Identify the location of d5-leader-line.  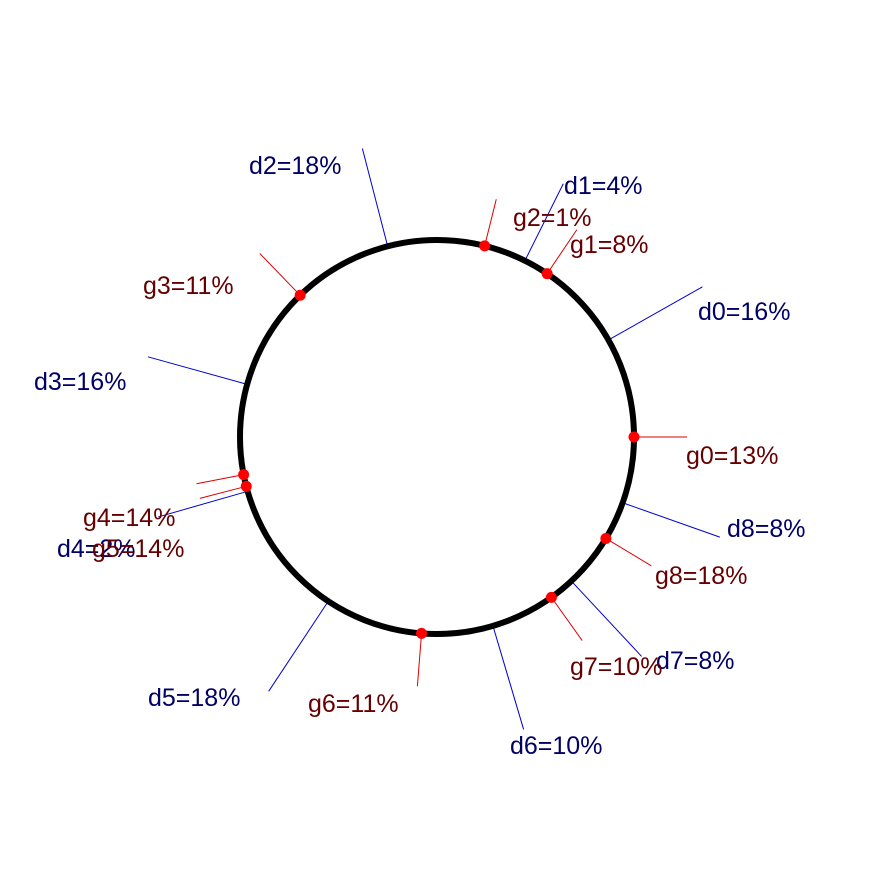
(298, 646).